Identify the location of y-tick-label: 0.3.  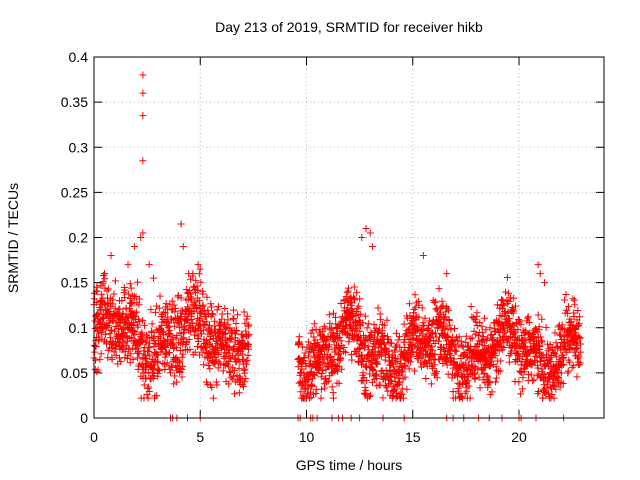
(79, 147).